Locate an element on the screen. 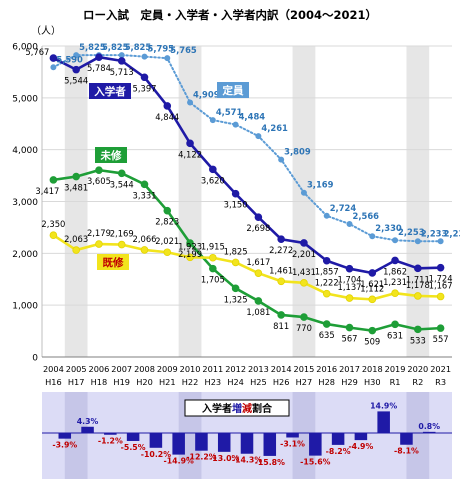 Image resolution: width=460 pixels, height=483 pixels. rate-label: 4.3% is located at coordinates (88, 421).